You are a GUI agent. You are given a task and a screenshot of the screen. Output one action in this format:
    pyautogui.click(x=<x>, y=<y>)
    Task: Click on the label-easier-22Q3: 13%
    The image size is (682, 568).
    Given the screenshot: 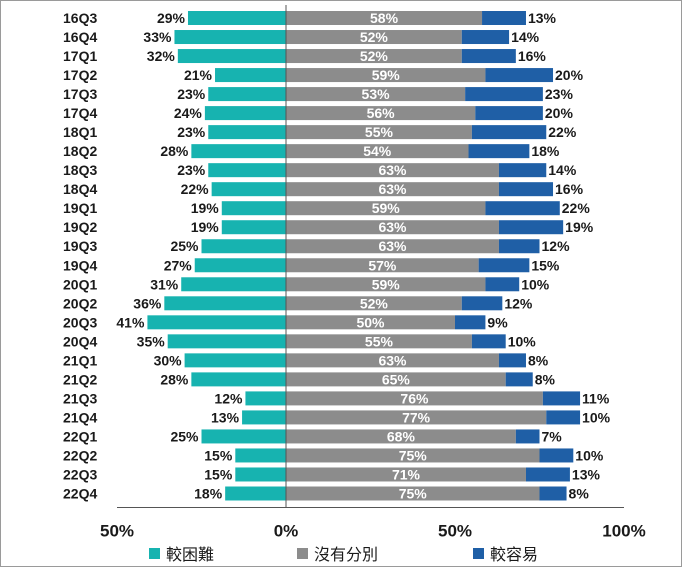 What is the action you would take?
    pyautogui.click(x=586, y=474)
    